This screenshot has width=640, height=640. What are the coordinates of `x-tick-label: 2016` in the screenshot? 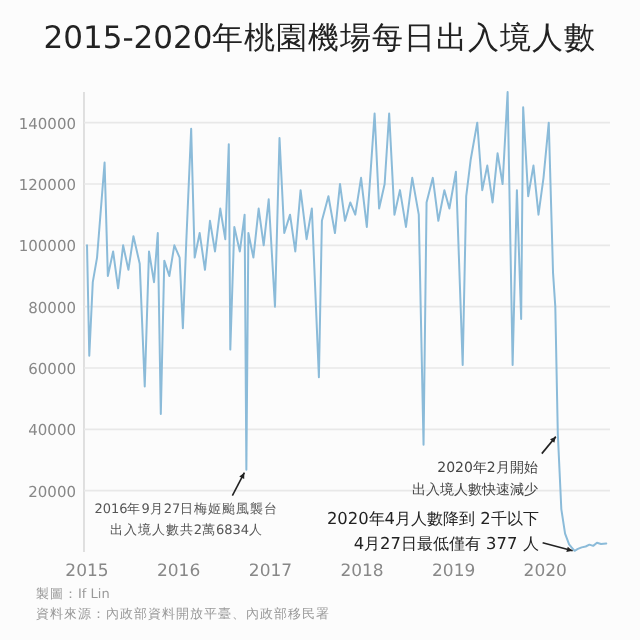 It's located at (178, 572).